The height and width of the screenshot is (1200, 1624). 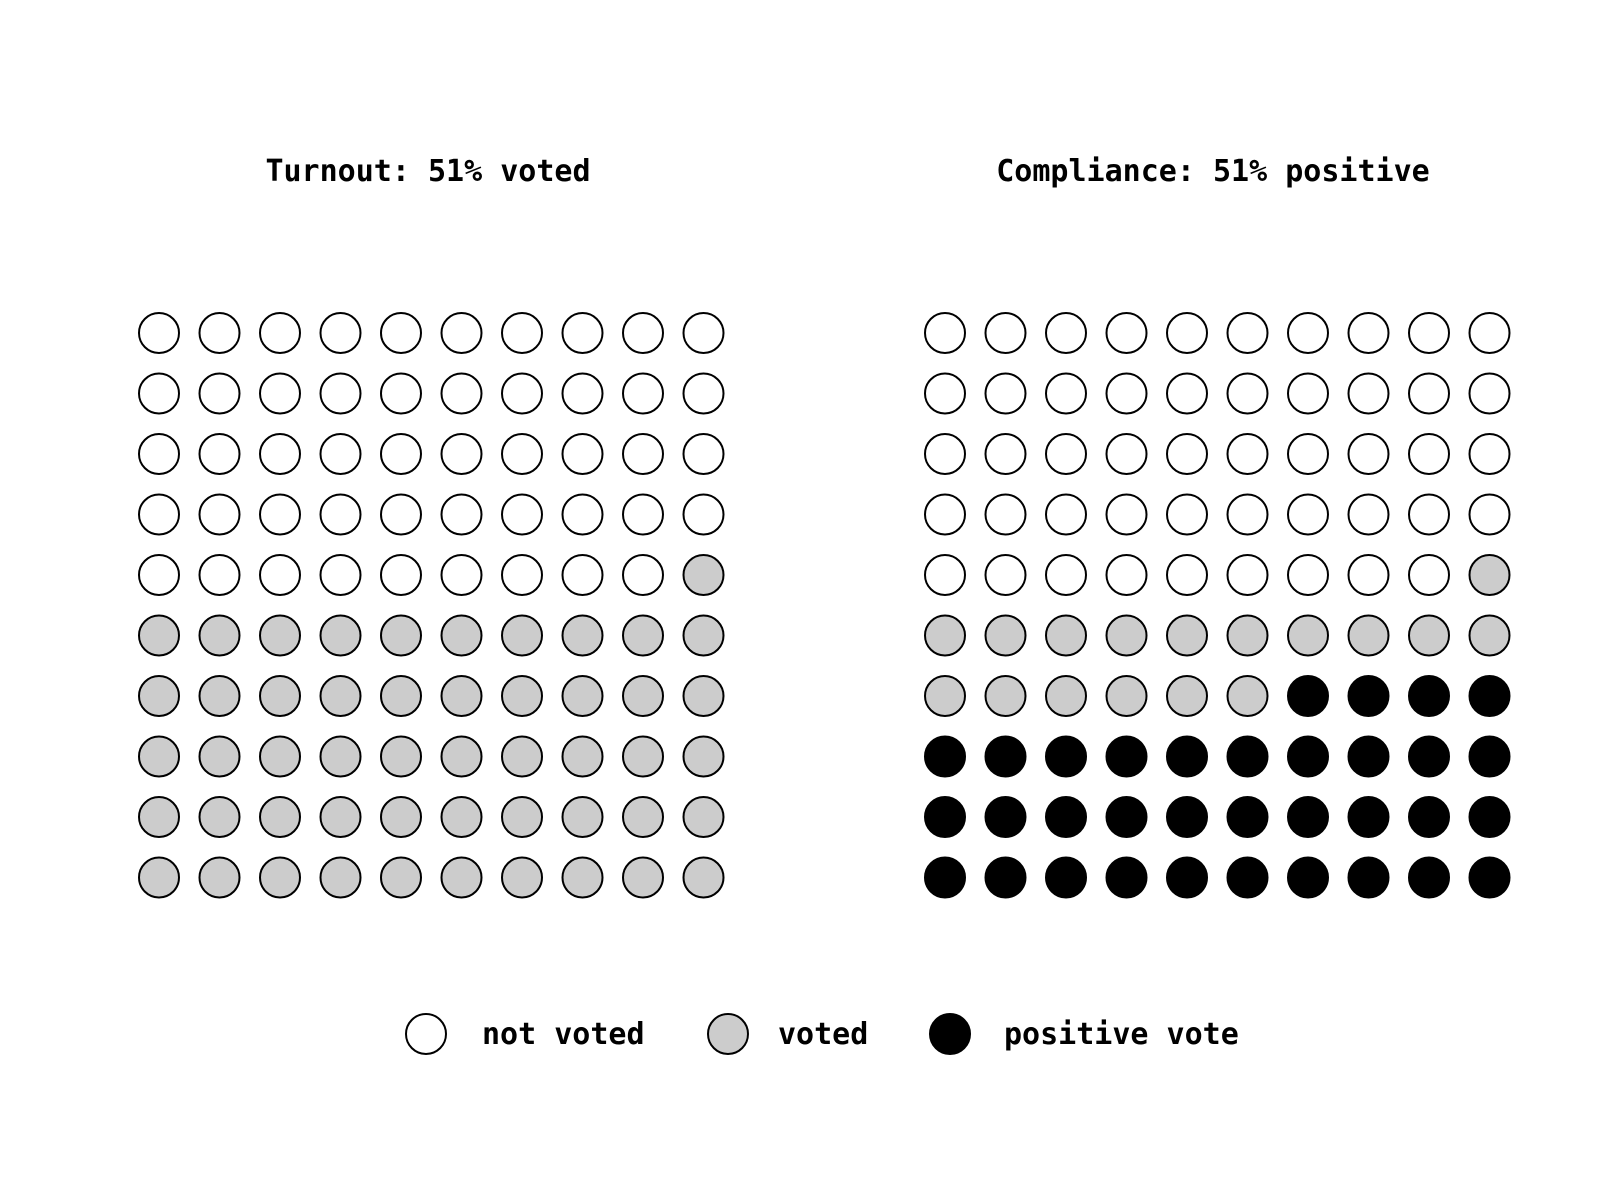 I want to click on panel-title-turnout: Turnout: 51% voted, so click(x=427, y=171).